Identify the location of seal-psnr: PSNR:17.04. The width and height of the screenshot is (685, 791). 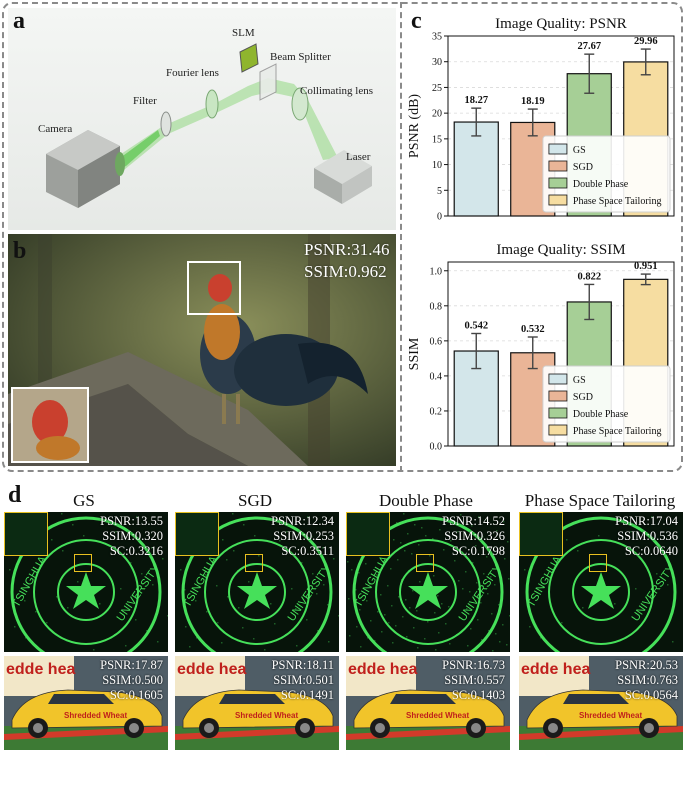
(646, 521).